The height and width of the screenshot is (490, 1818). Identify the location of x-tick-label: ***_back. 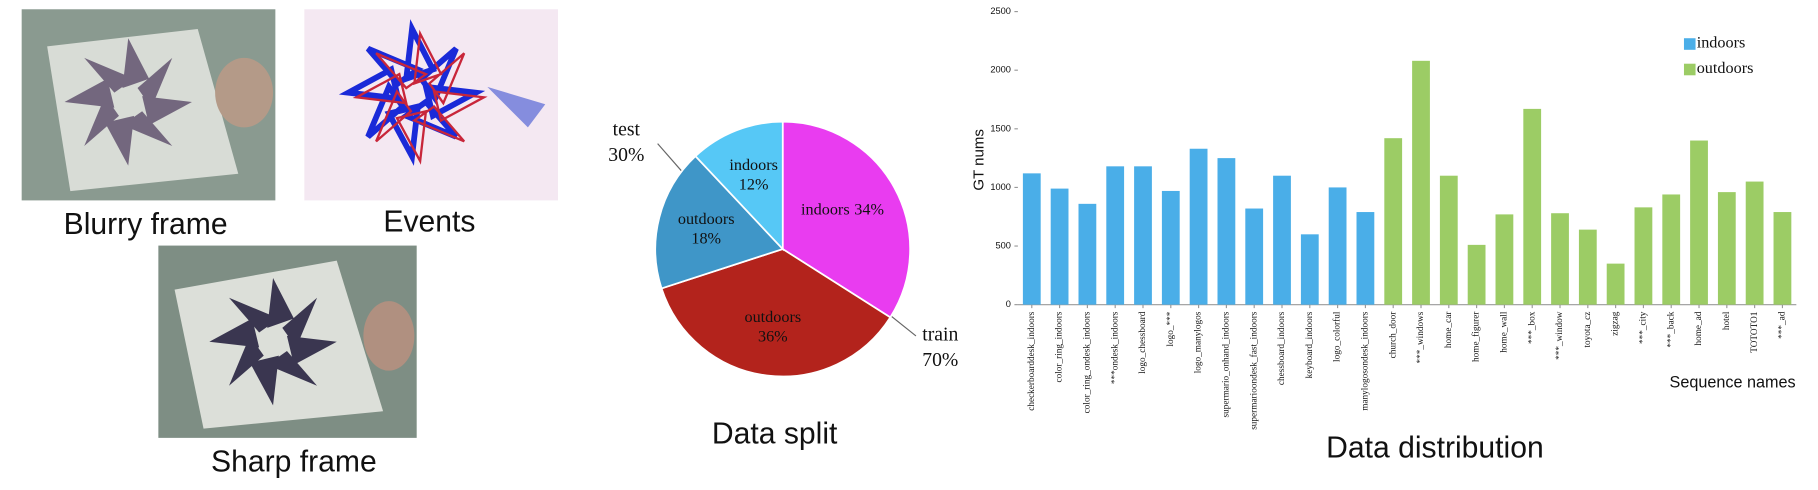
(1671, 329).